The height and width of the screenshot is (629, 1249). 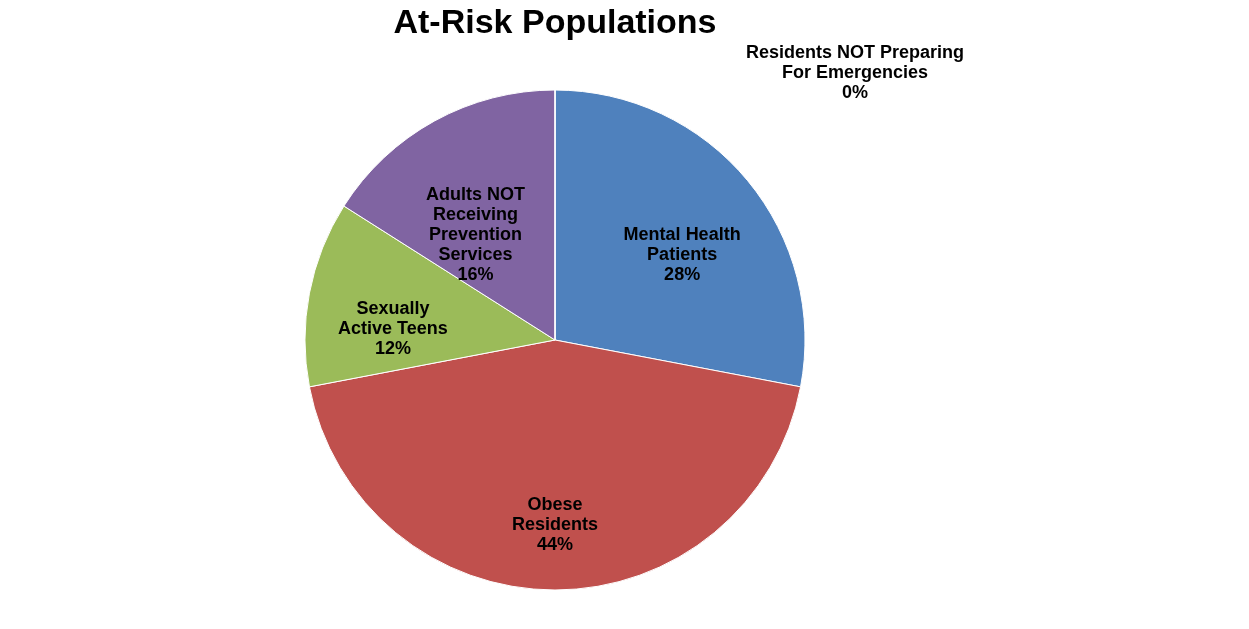 What do you see at coordinates (393, 318) in the screenshot?
I see `slice-label: Sexually Active Teens` at bounding box center [393, 318].